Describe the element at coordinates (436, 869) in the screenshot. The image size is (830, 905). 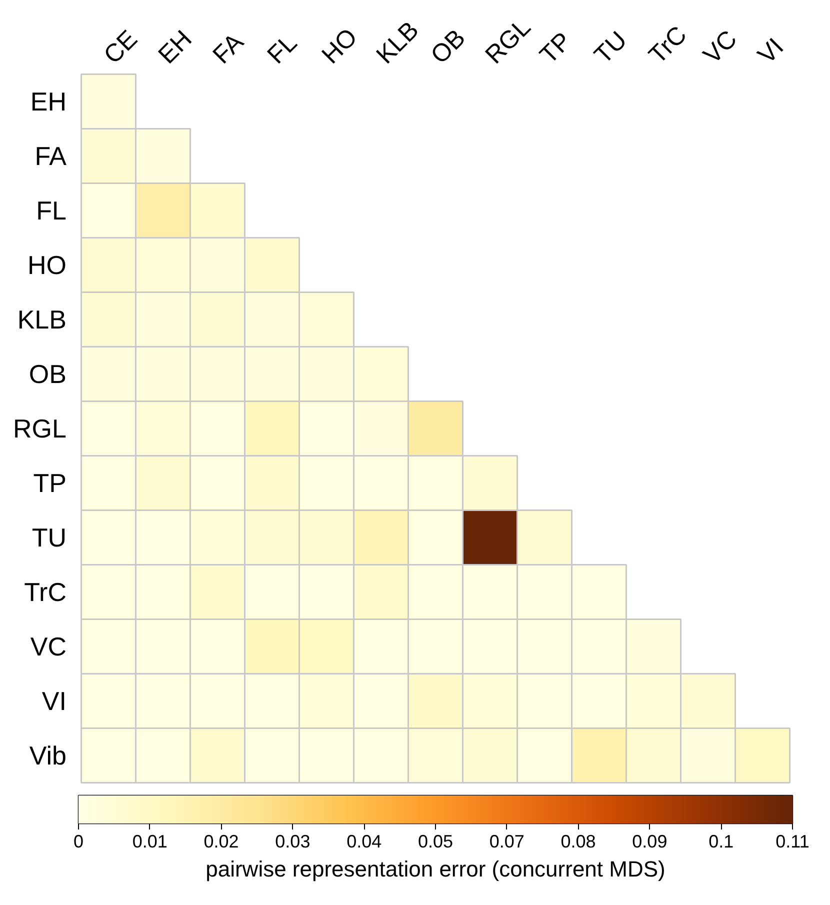
I see `color-bar-title: pairwise representation error (concurrent MDS)` at that location.